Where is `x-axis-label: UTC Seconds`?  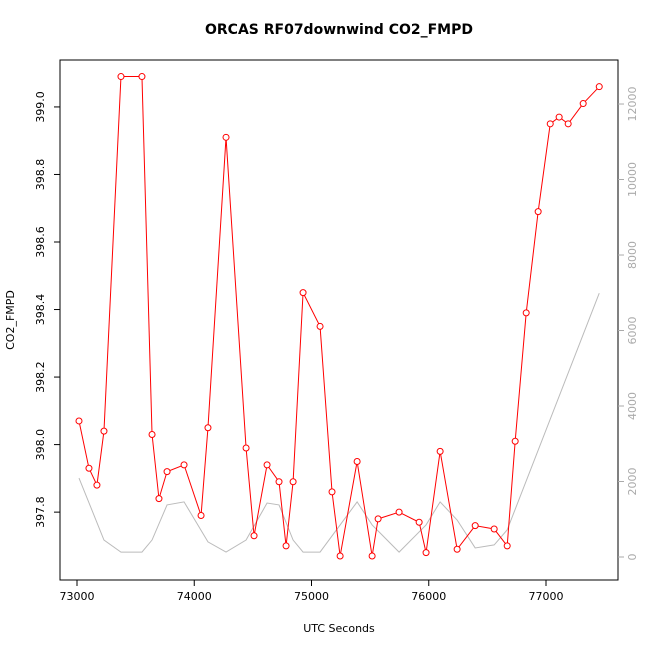 x-axis-label: UTC Seconds is located at coordinates (339, 628).